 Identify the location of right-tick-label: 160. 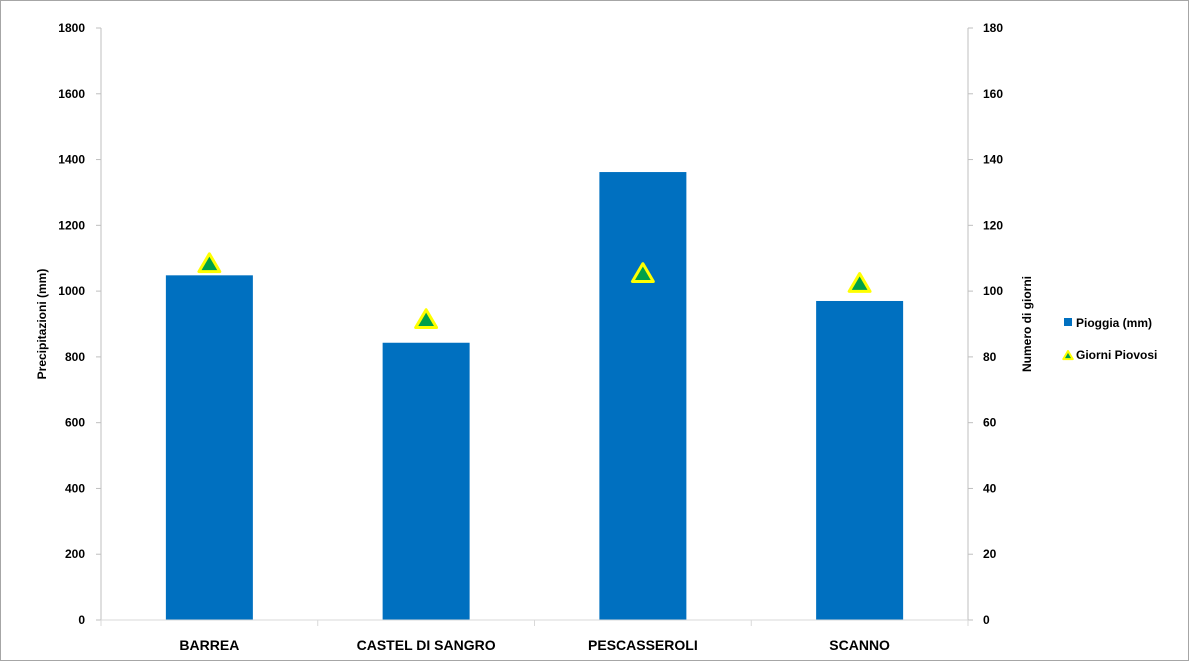
(993, 94).